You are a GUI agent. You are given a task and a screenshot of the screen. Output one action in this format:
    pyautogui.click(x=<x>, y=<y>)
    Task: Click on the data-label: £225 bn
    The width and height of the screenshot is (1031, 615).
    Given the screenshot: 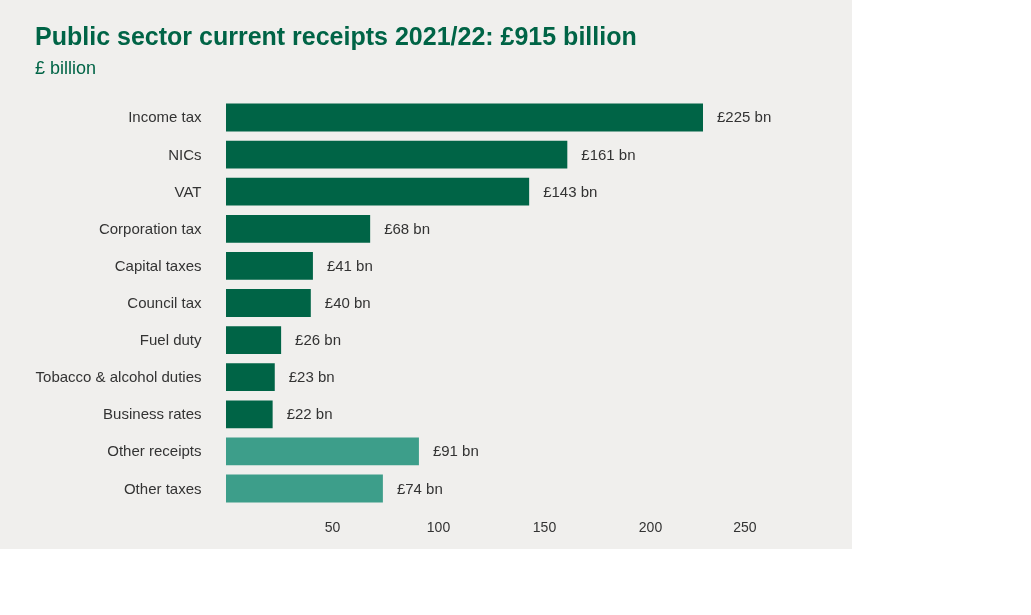 What is the action you would take?
    pyautogui.click(x=744, y=117)
    